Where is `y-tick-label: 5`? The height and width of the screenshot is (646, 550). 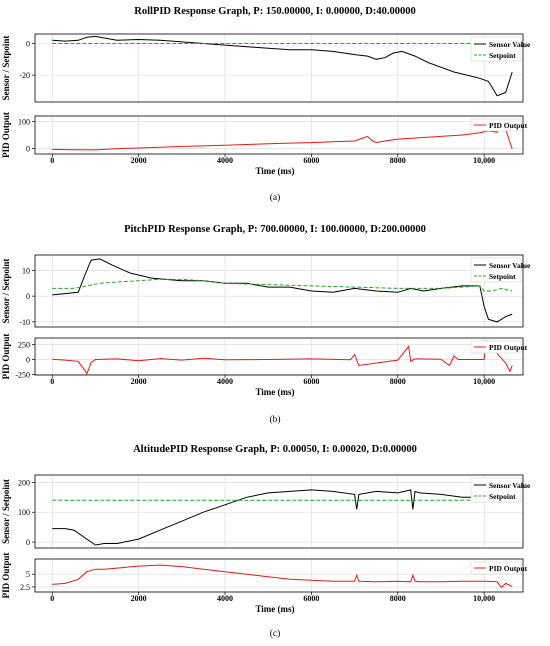
y-tick-label: 5 is located at coordinates (28, 574).